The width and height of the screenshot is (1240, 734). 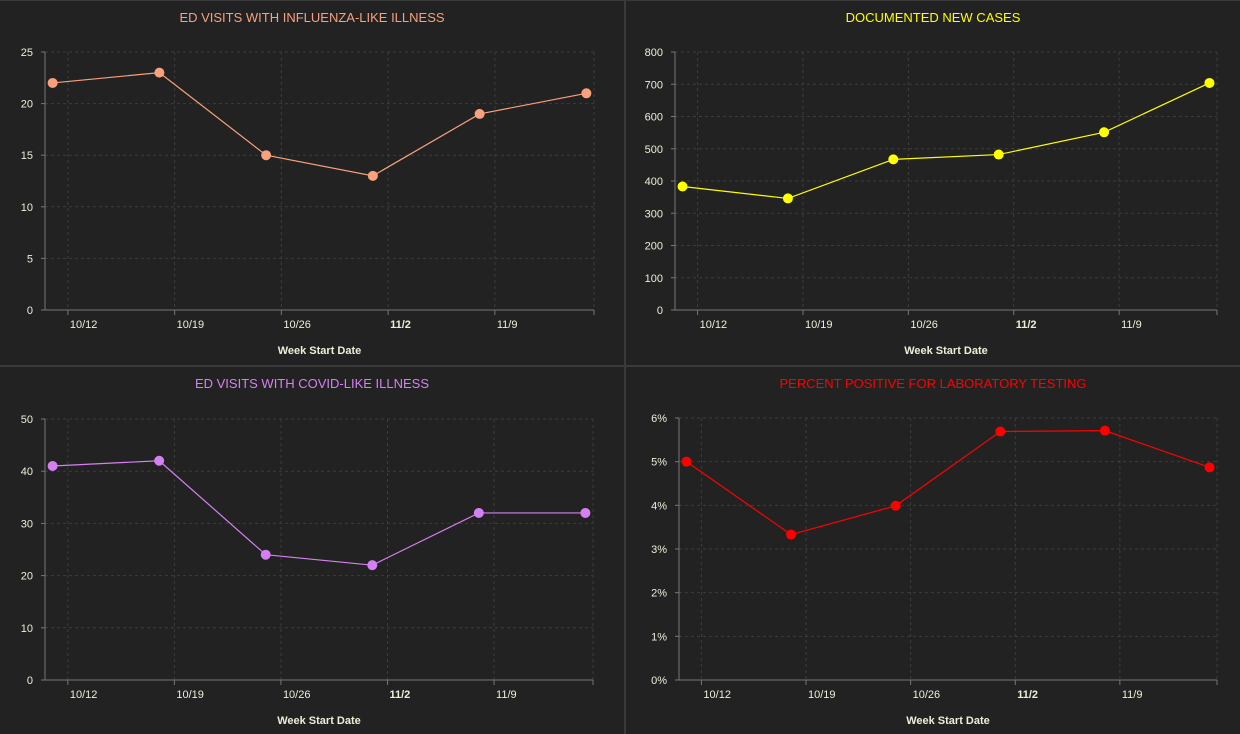 What do you see at coordinates (659, 637) in the screenshot?
I see `y-tick-label: 1%` at bounding box center [659, 637].